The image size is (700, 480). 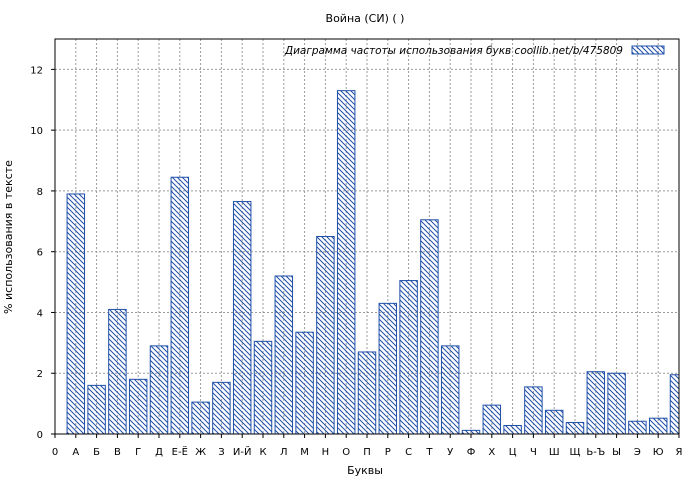 I want to click on x-tick-label: Б, so click(x=96, y=452).